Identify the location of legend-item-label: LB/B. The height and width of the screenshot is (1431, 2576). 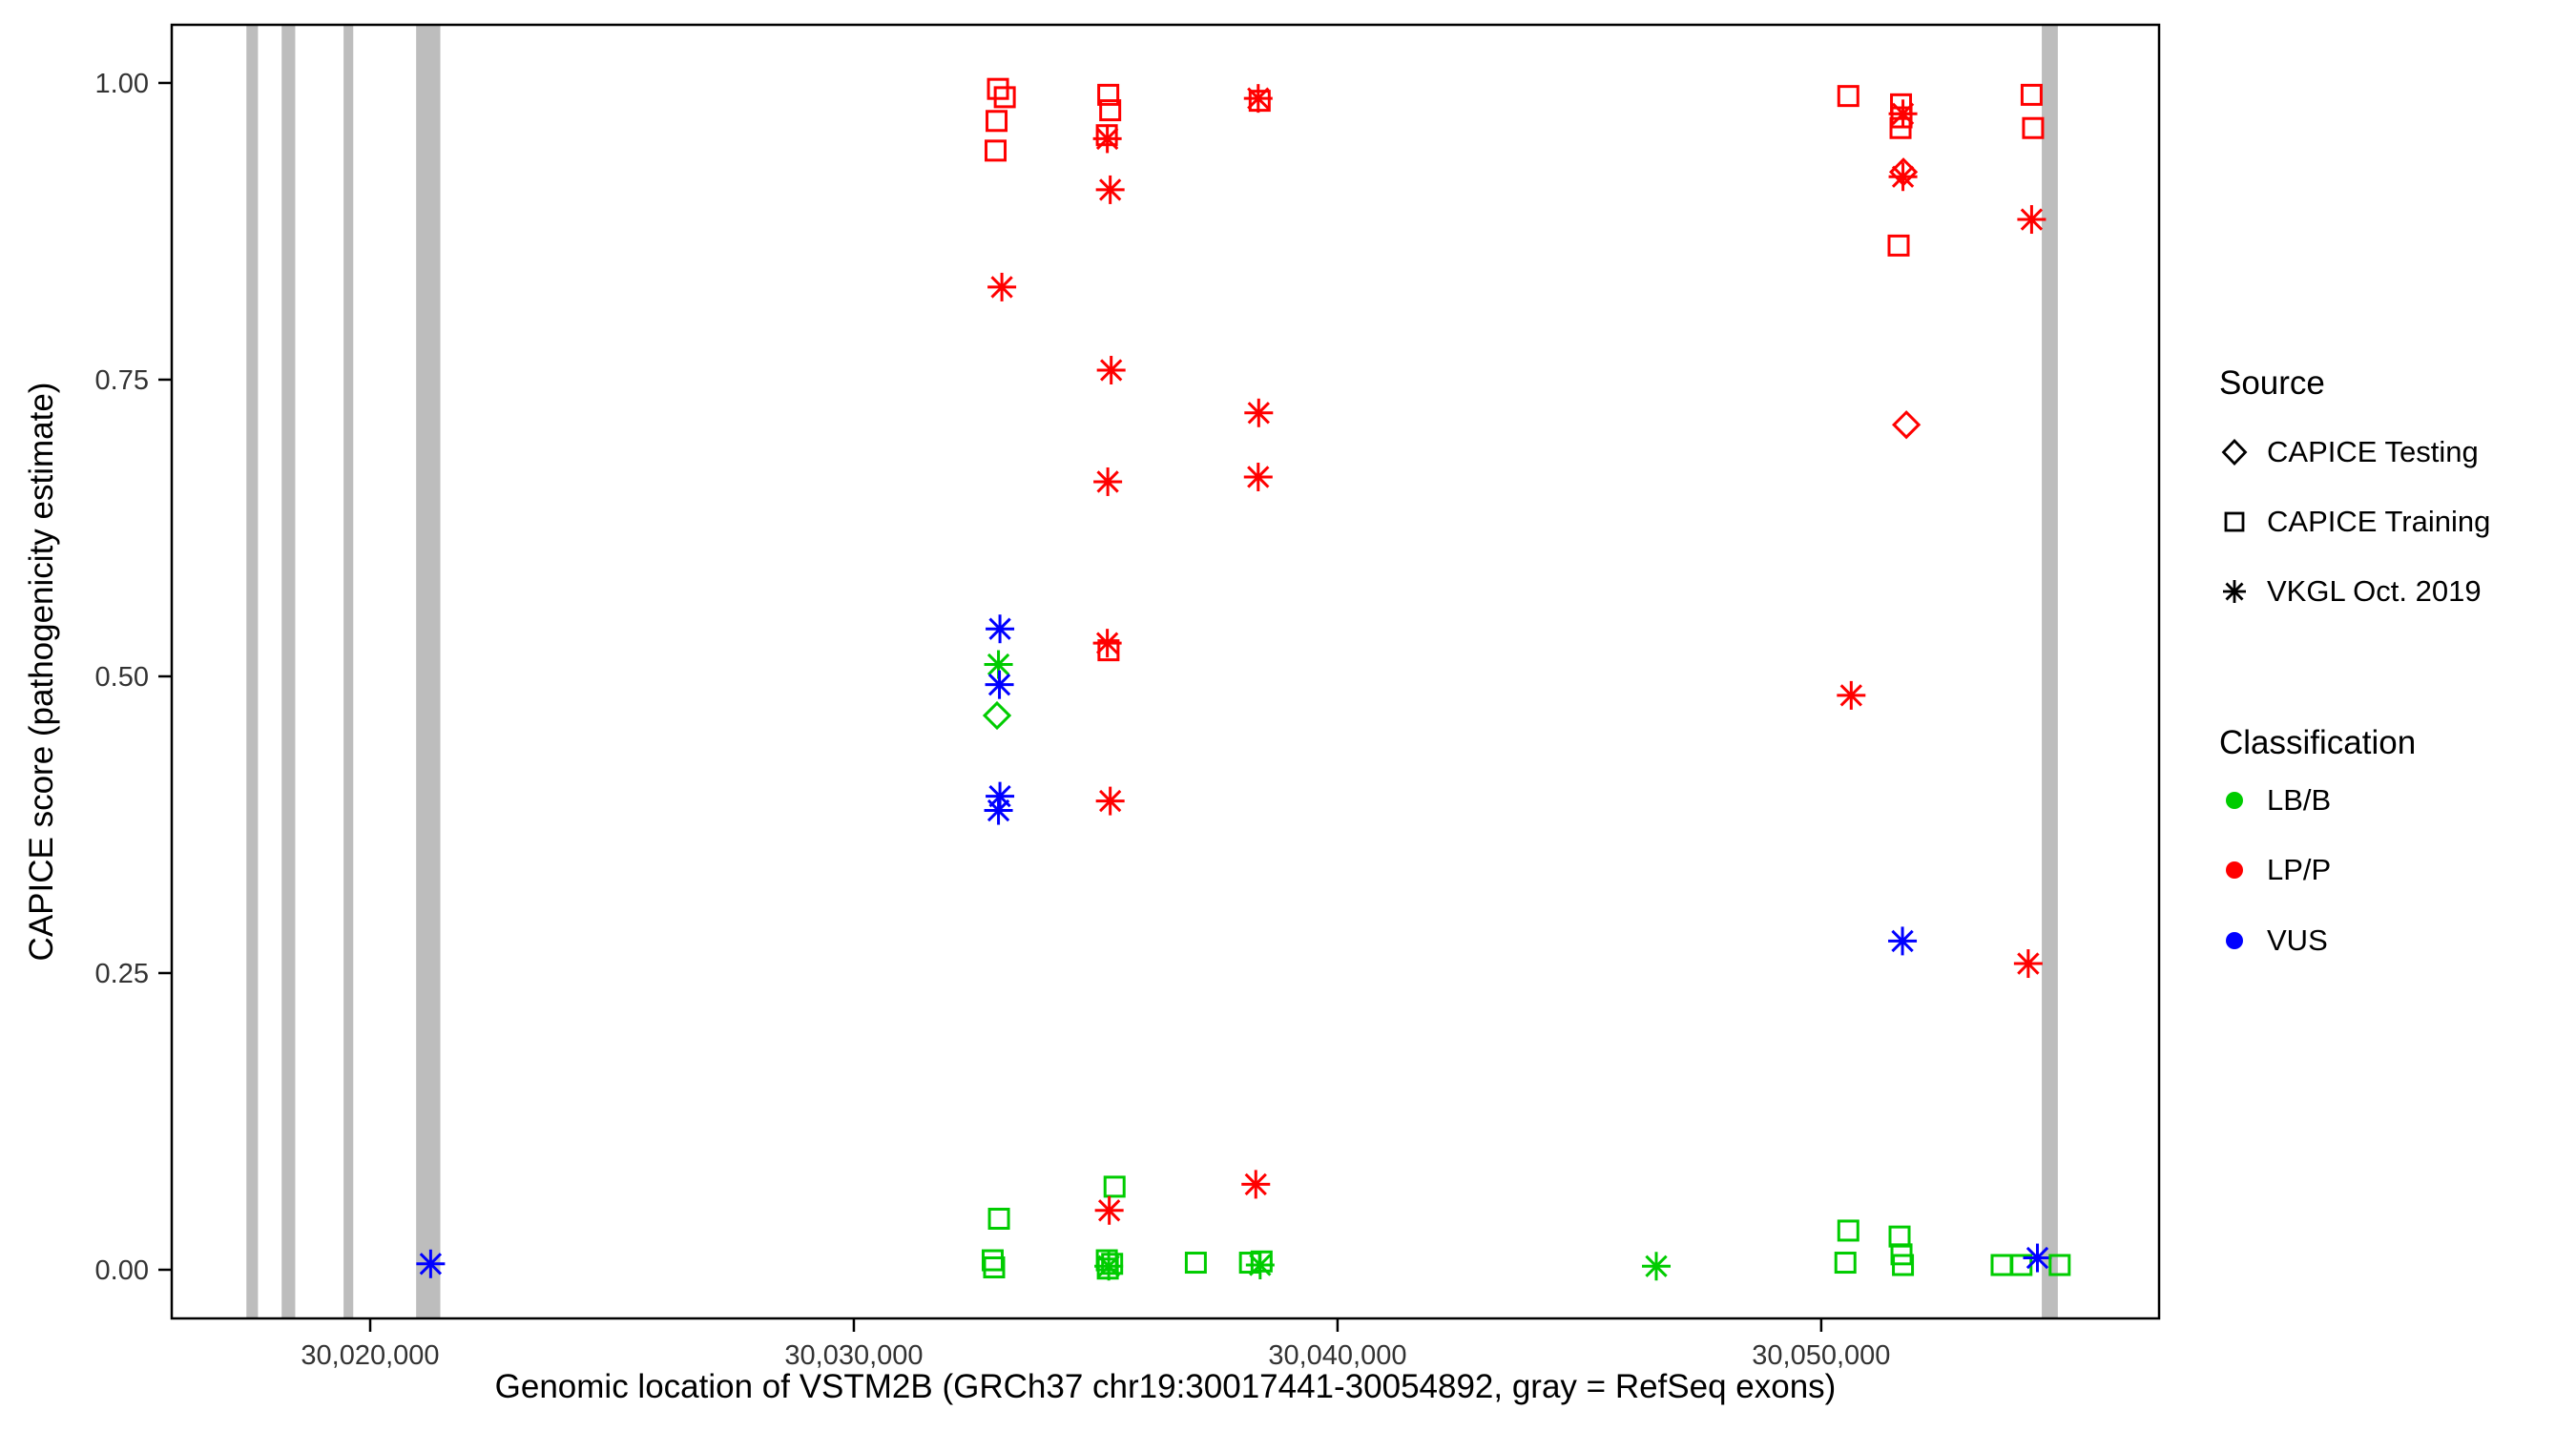
(2299, 800).